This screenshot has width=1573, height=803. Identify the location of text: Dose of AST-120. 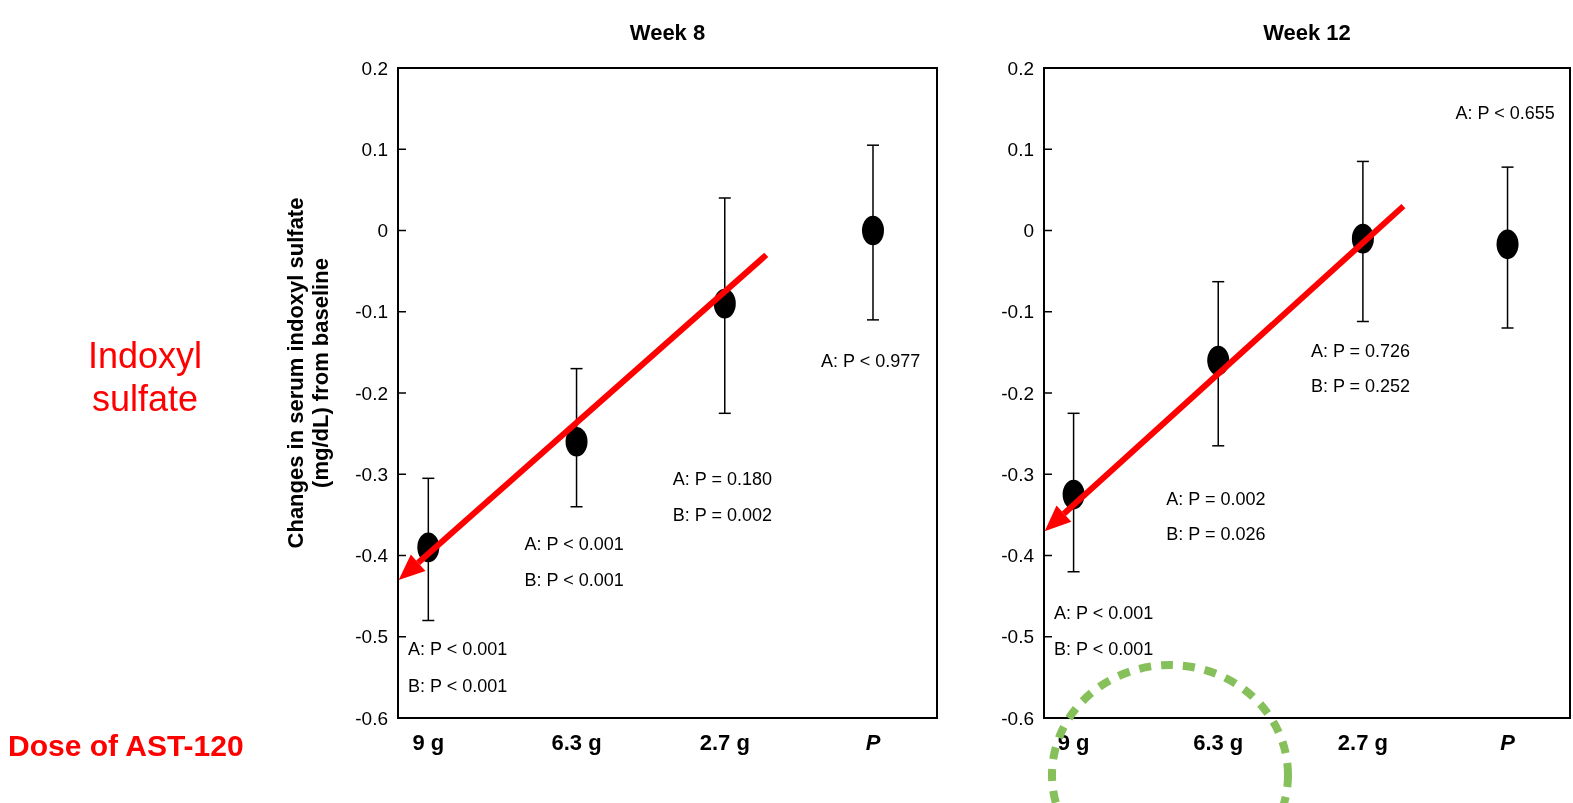
(126, 745).